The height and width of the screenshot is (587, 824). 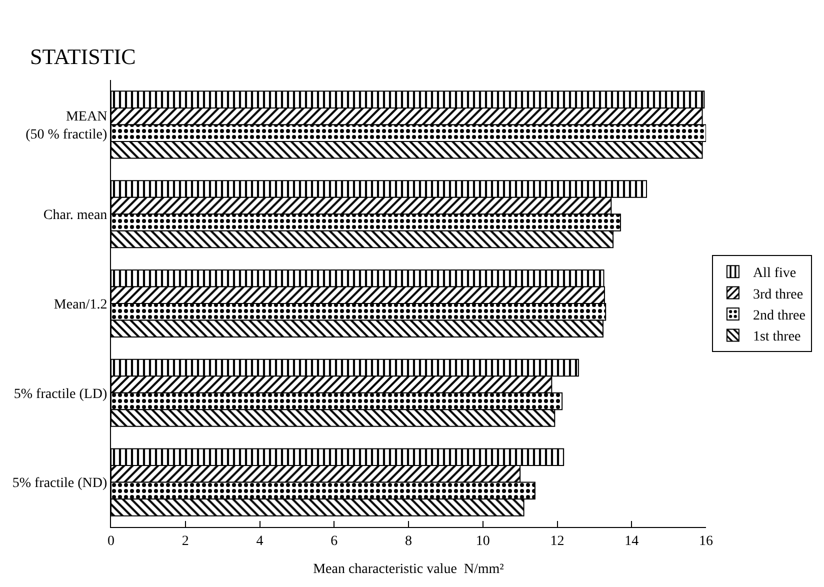 What do you see at coordinates (408, 541) in the screenshot?
I see `x-tick-label: 8` at bounding box center [408, 541].